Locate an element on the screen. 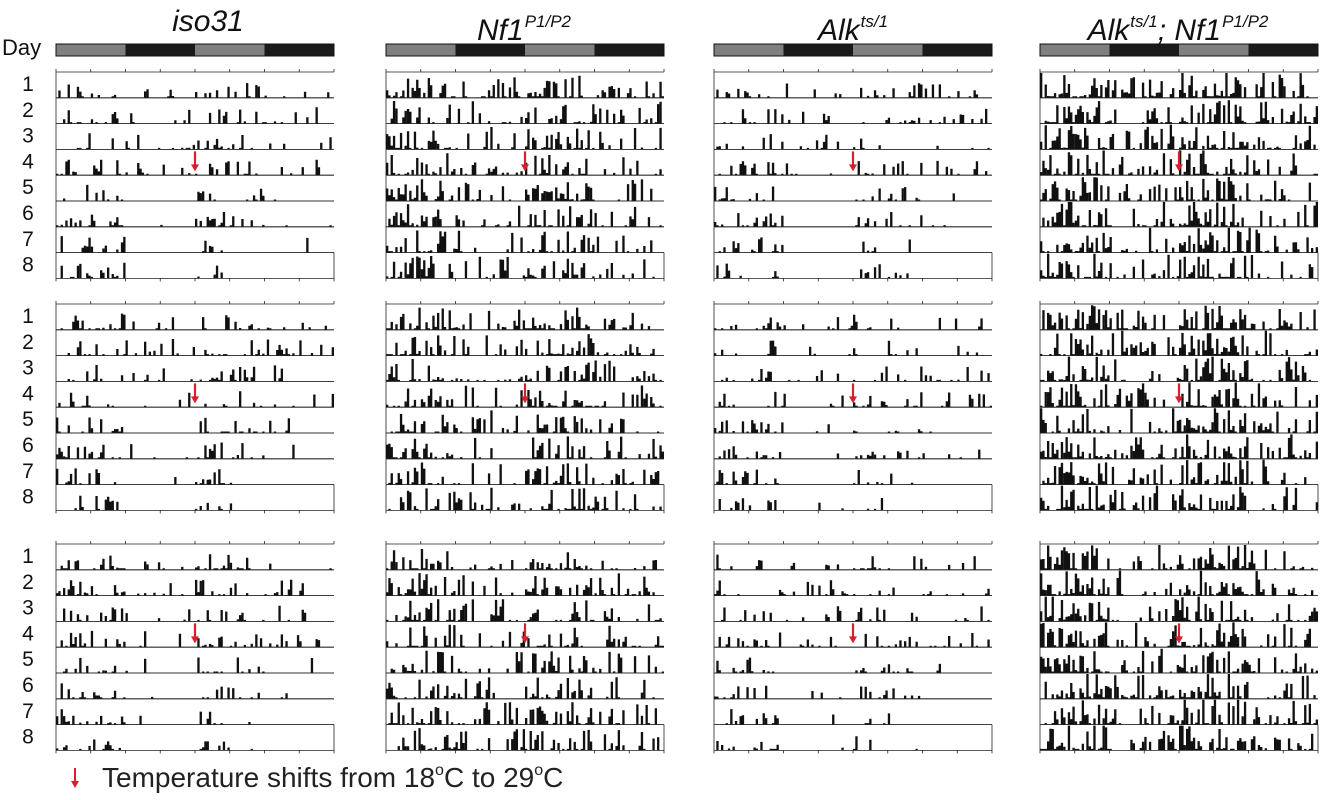 The image size is (1325, 800). genotype-title-nf1: Nf1P1/P2 is located at coordinates (524, 29).